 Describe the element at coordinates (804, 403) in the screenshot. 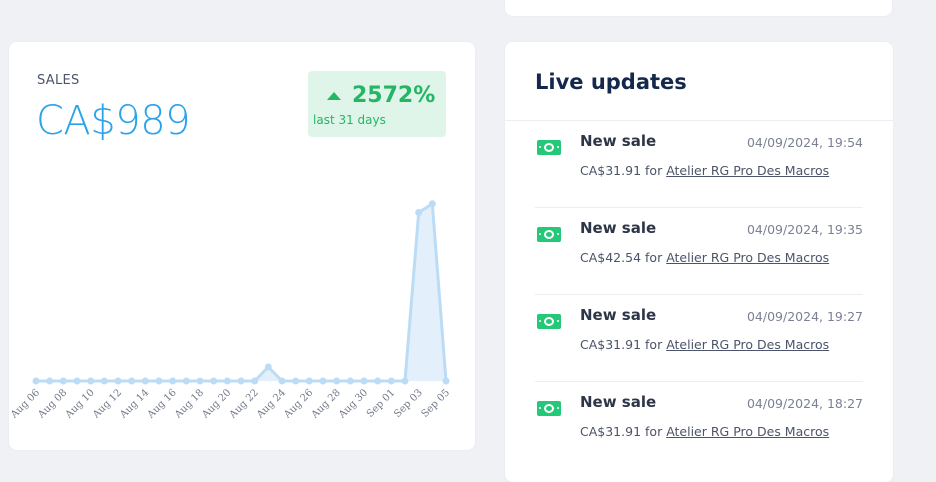

I see `update-time: 04/09/2024, 18:27` at that location.